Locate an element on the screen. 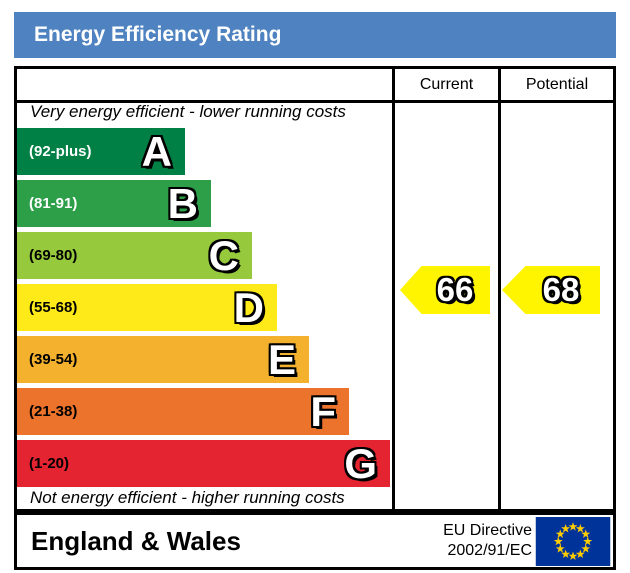 This screenshot has width=630, height=573. band-row: (1-20) G is located at coordinates (203, 463).